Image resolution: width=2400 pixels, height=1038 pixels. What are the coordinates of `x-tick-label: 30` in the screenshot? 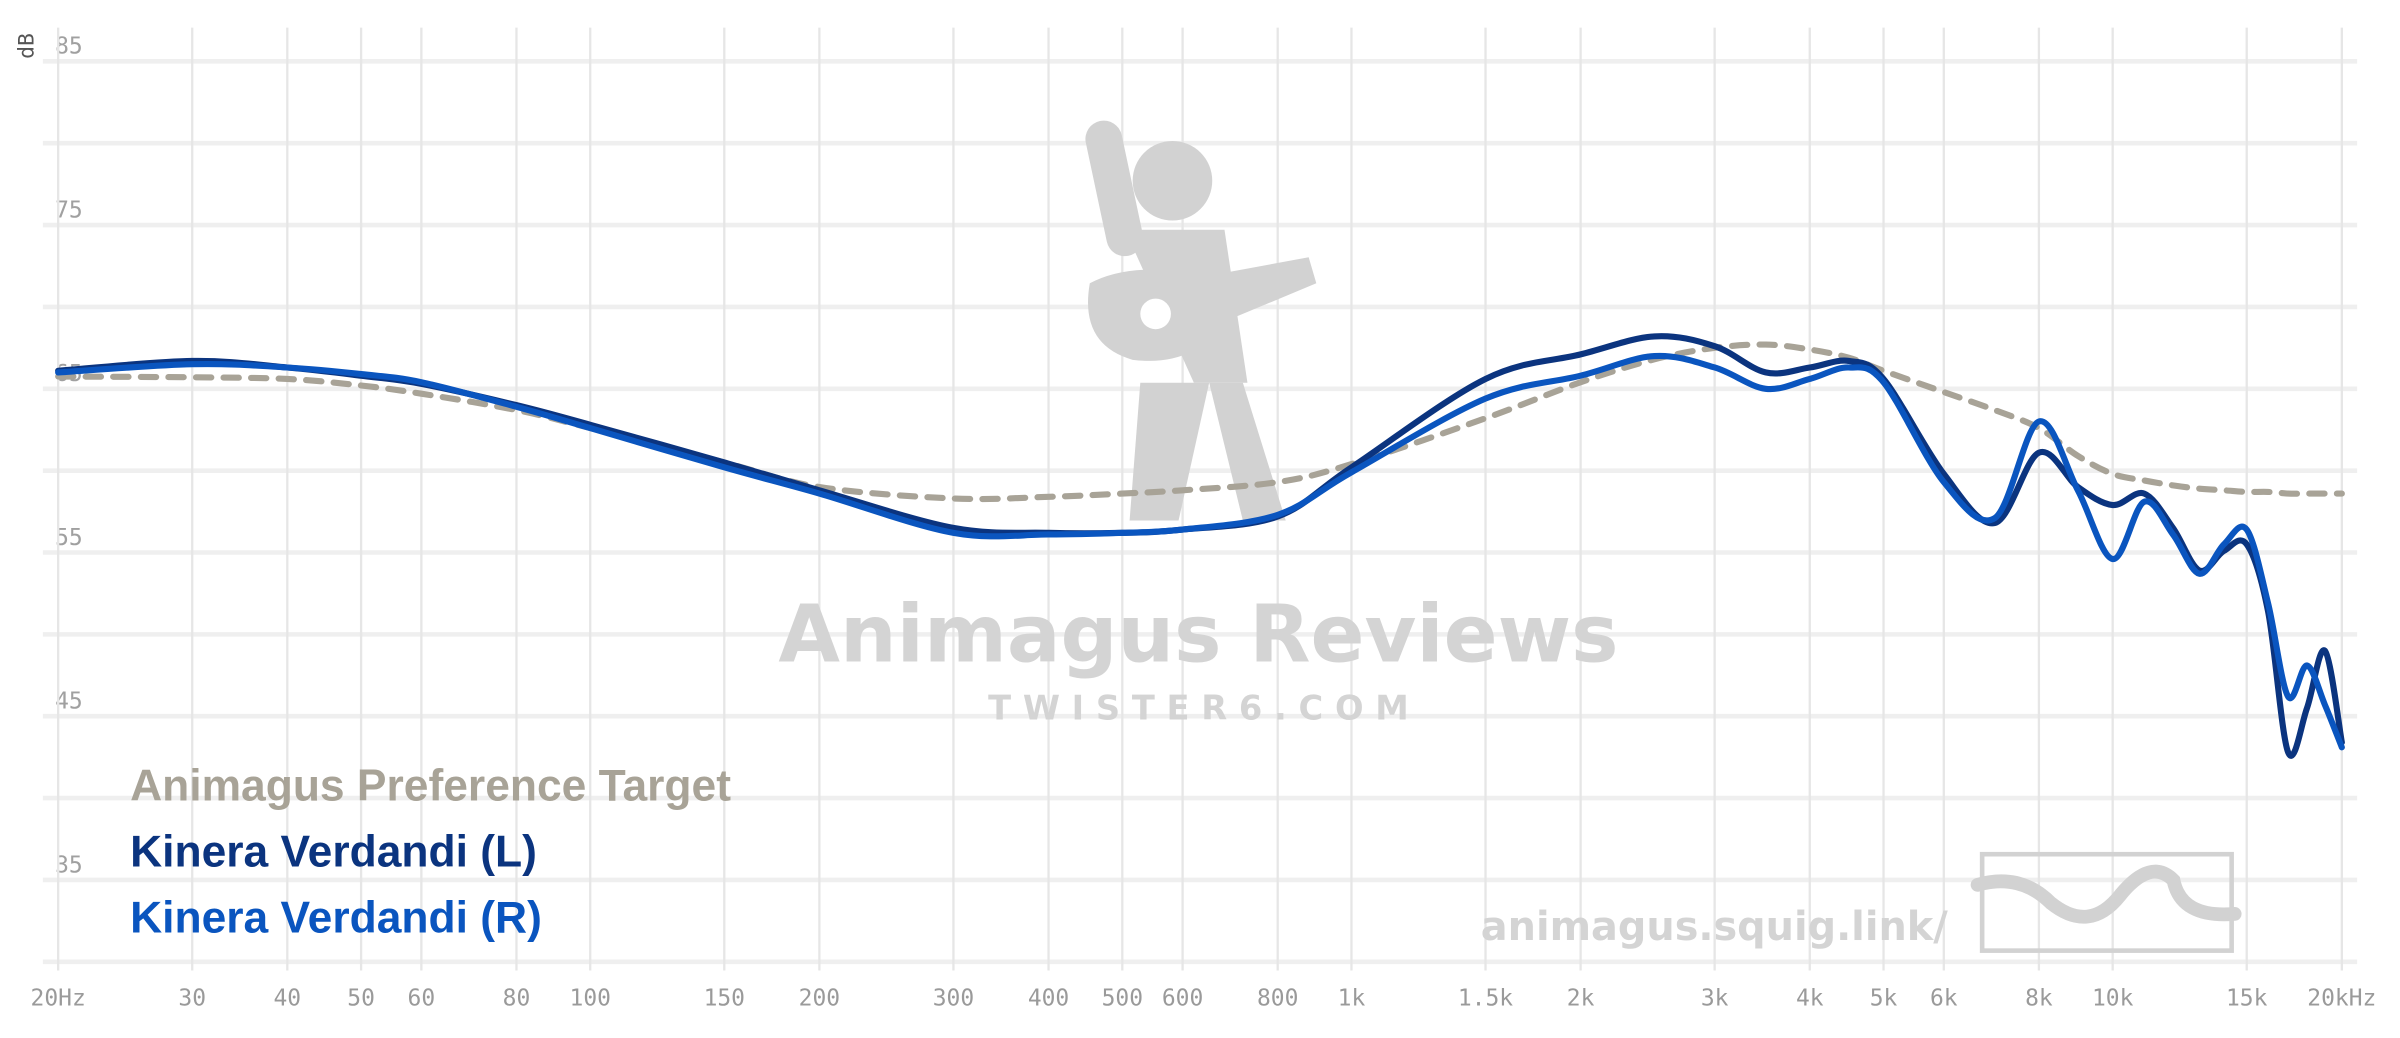 It's located at (192, 999).